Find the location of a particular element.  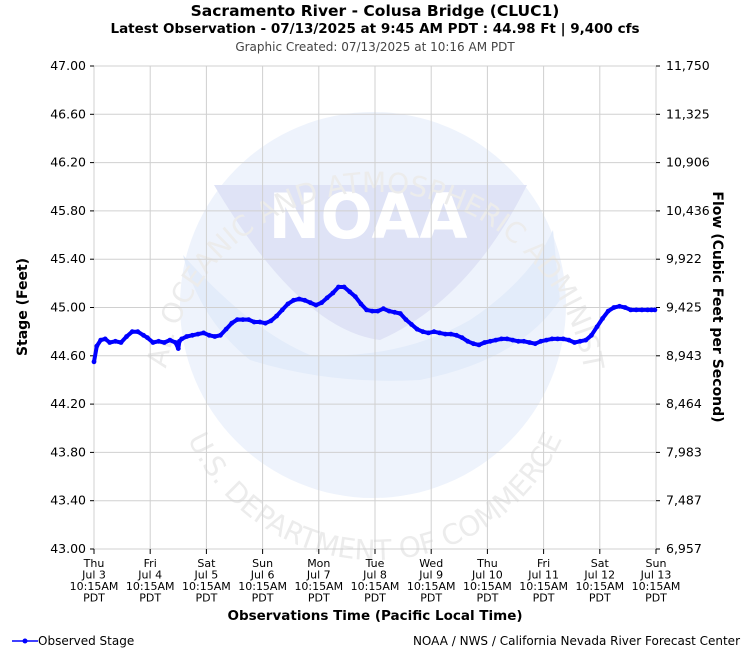

x-tick-label: Fri Jul 4 10:15AM PDT is located at coordinates (150, 581).